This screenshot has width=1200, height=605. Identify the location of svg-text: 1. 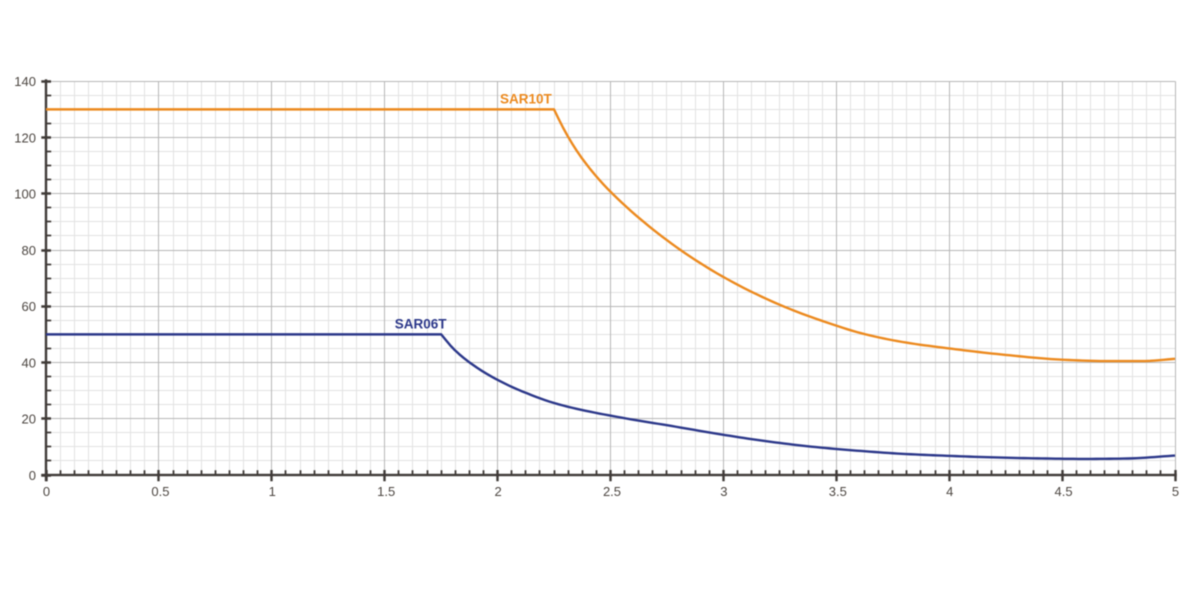
(272, 491).